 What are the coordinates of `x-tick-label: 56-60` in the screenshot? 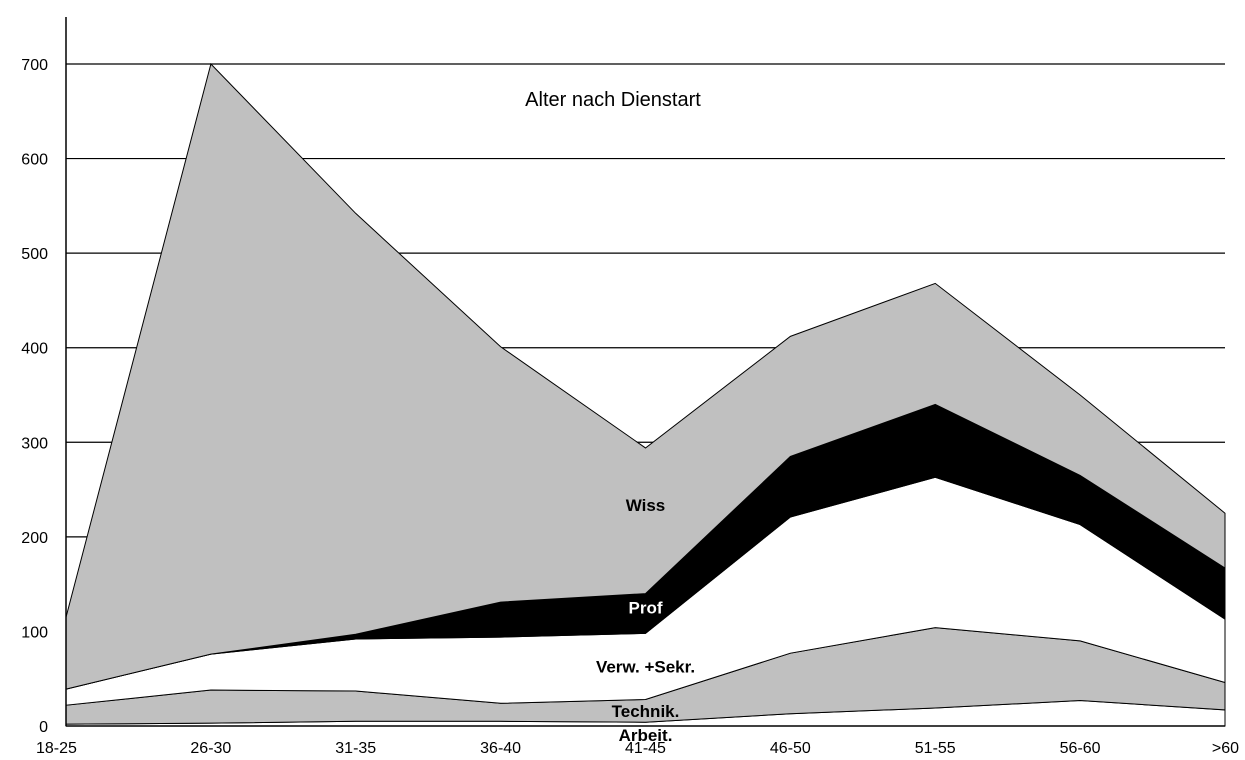 It's located at (1080, 748).